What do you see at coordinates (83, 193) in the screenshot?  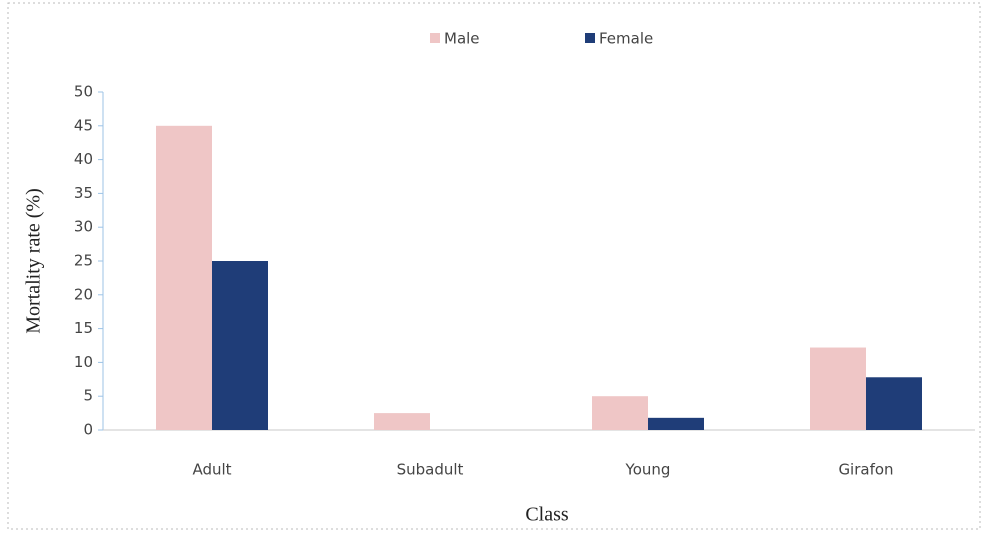 I see `y-tick-label: 35` at bounding box center [83, 193].